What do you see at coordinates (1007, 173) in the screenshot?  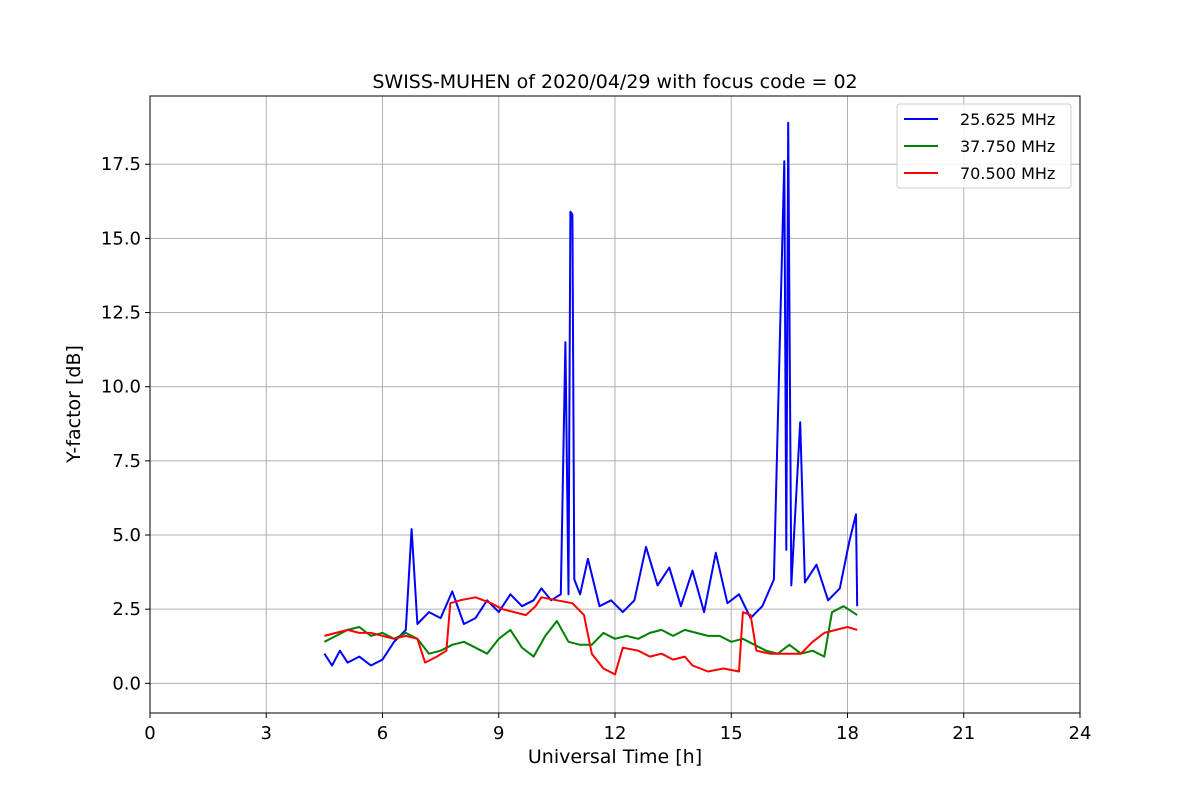 I see `legend-label-3: 70.500 MHz` at bounding box center [1007, 173].